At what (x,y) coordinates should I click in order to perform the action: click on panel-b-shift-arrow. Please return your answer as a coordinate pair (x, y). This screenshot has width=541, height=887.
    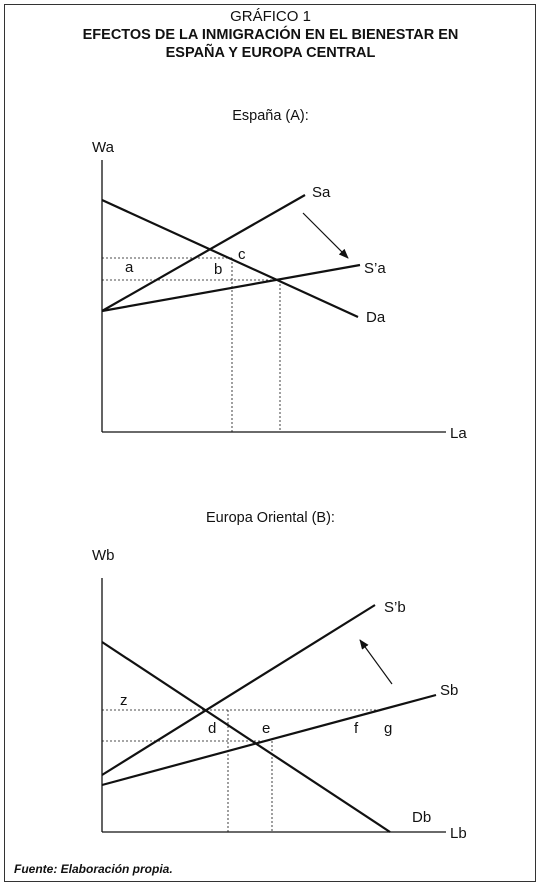
    Looking at the image, I should click on (376, 662).